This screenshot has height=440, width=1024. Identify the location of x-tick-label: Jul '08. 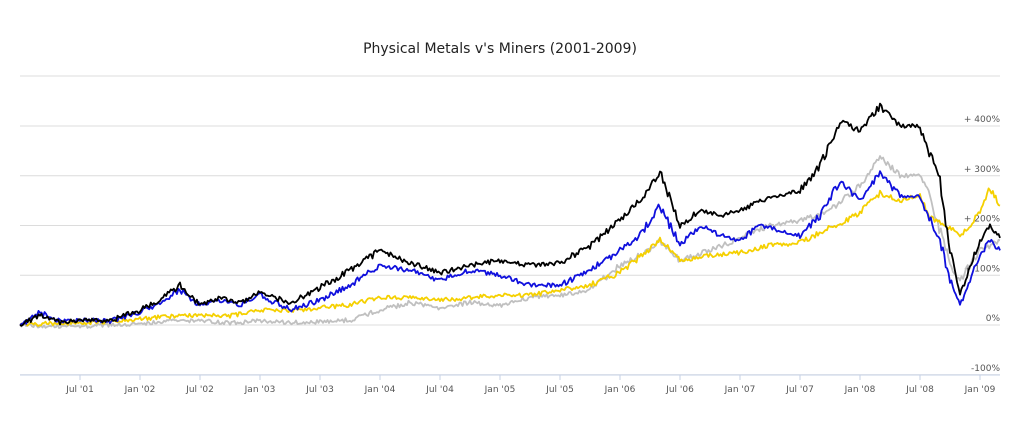
(919, 390).